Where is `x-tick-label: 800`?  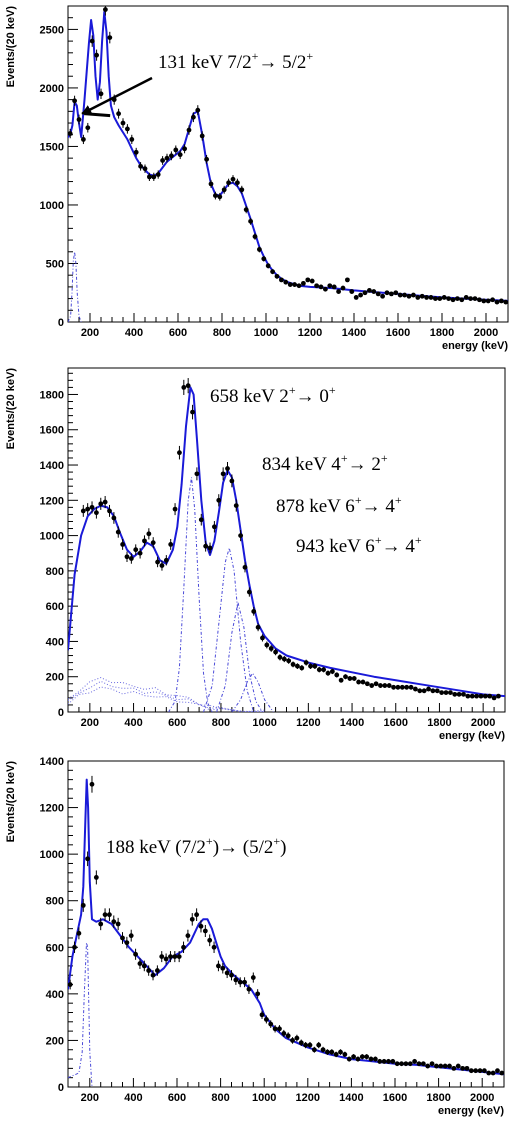 x-tick-label: 800 is located at coordinates (222, 333).